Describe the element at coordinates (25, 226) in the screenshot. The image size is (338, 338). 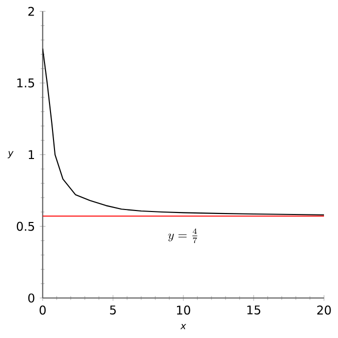
I see `y-tick-label: 0.5` at that location.